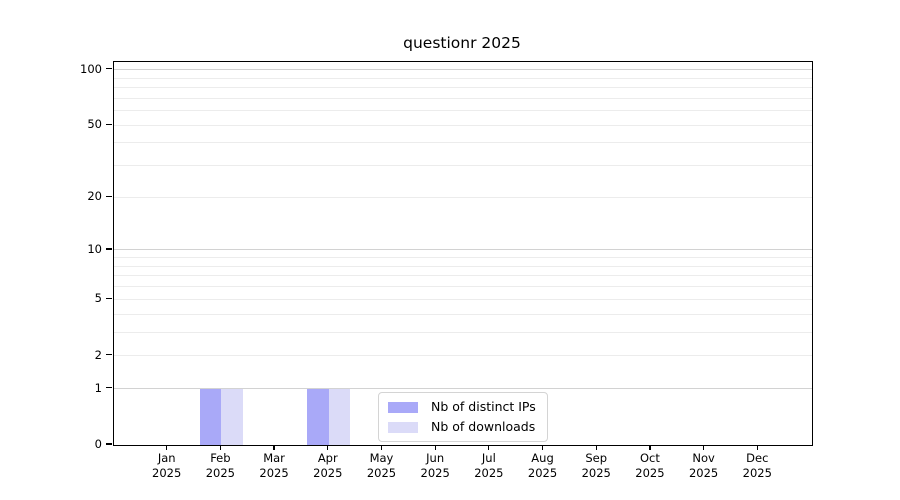  What do you see at coordinates (91, 68) in the screenshot?
I see `y-axis-tick-label: 100` at bounding box center [91, 68].